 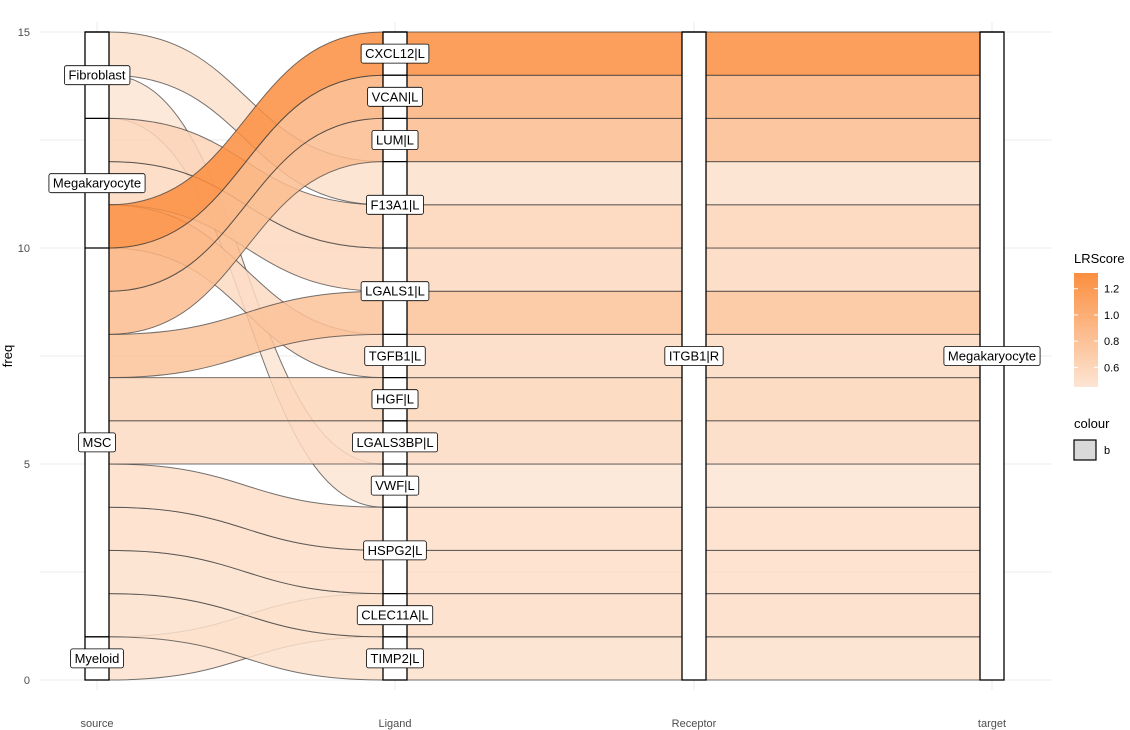 I want to click on stratum-label-text: Myeloid, so click(x=97, y=658).